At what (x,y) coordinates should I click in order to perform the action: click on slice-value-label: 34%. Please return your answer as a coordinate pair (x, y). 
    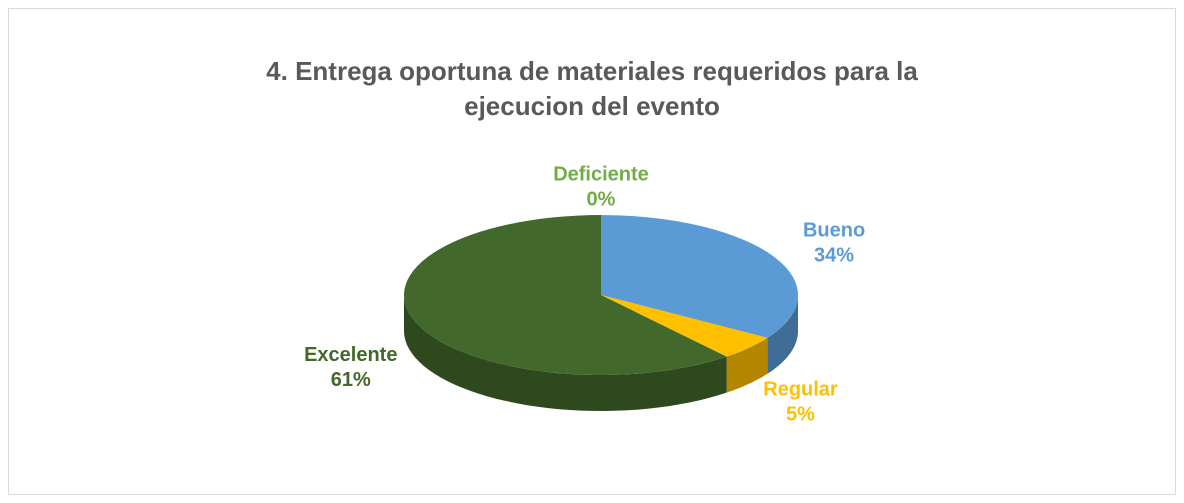
    Looking at the image, I should click on (834, 255).